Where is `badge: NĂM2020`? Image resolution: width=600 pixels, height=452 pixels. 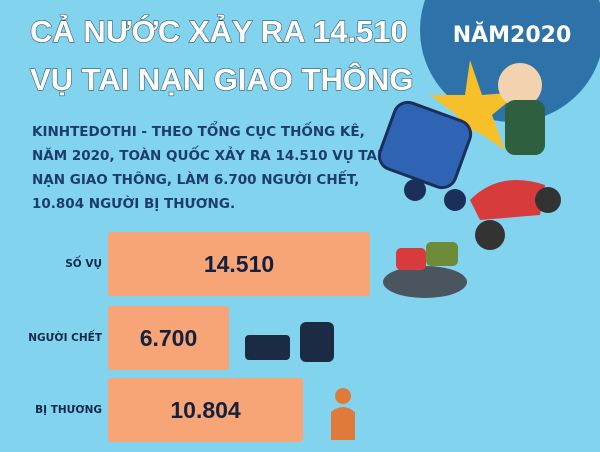
badge: NĂM2020 is located at coordinates (512, 35).